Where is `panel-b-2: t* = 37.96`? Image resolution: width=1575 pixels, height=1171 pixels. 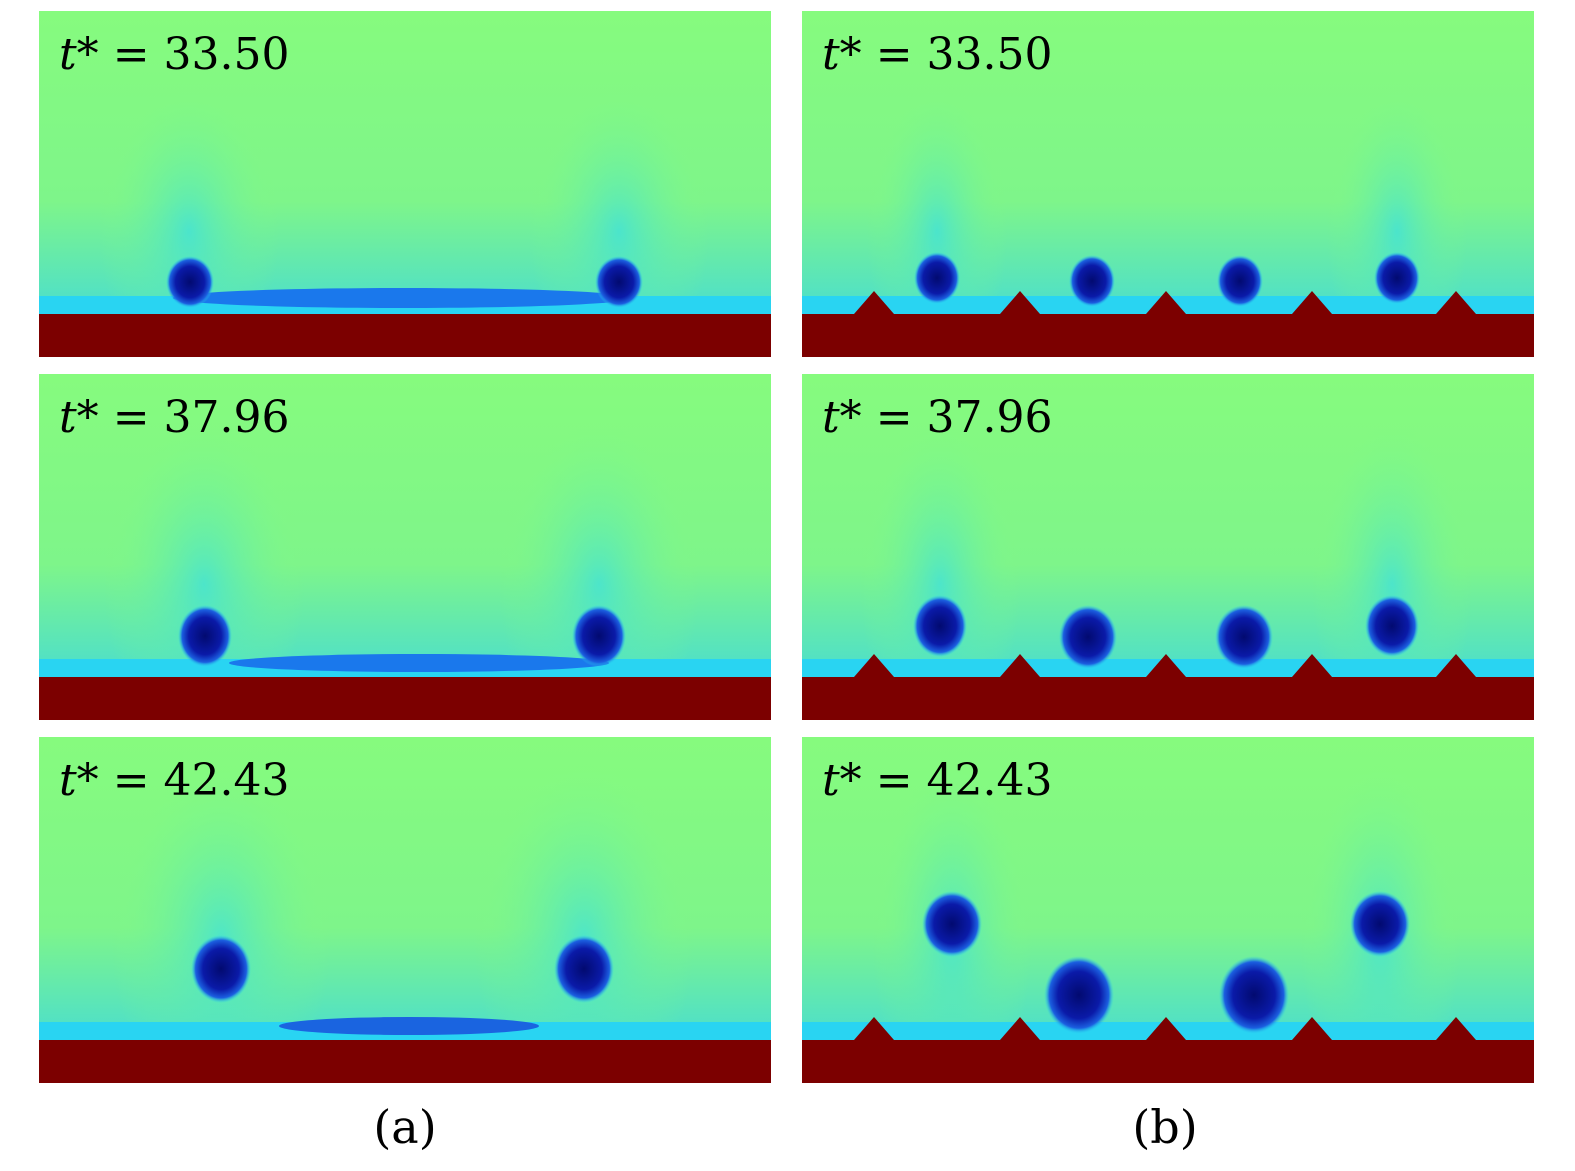
panel-b-2: t* = 37.96 is located at coordinates (1168, 547).